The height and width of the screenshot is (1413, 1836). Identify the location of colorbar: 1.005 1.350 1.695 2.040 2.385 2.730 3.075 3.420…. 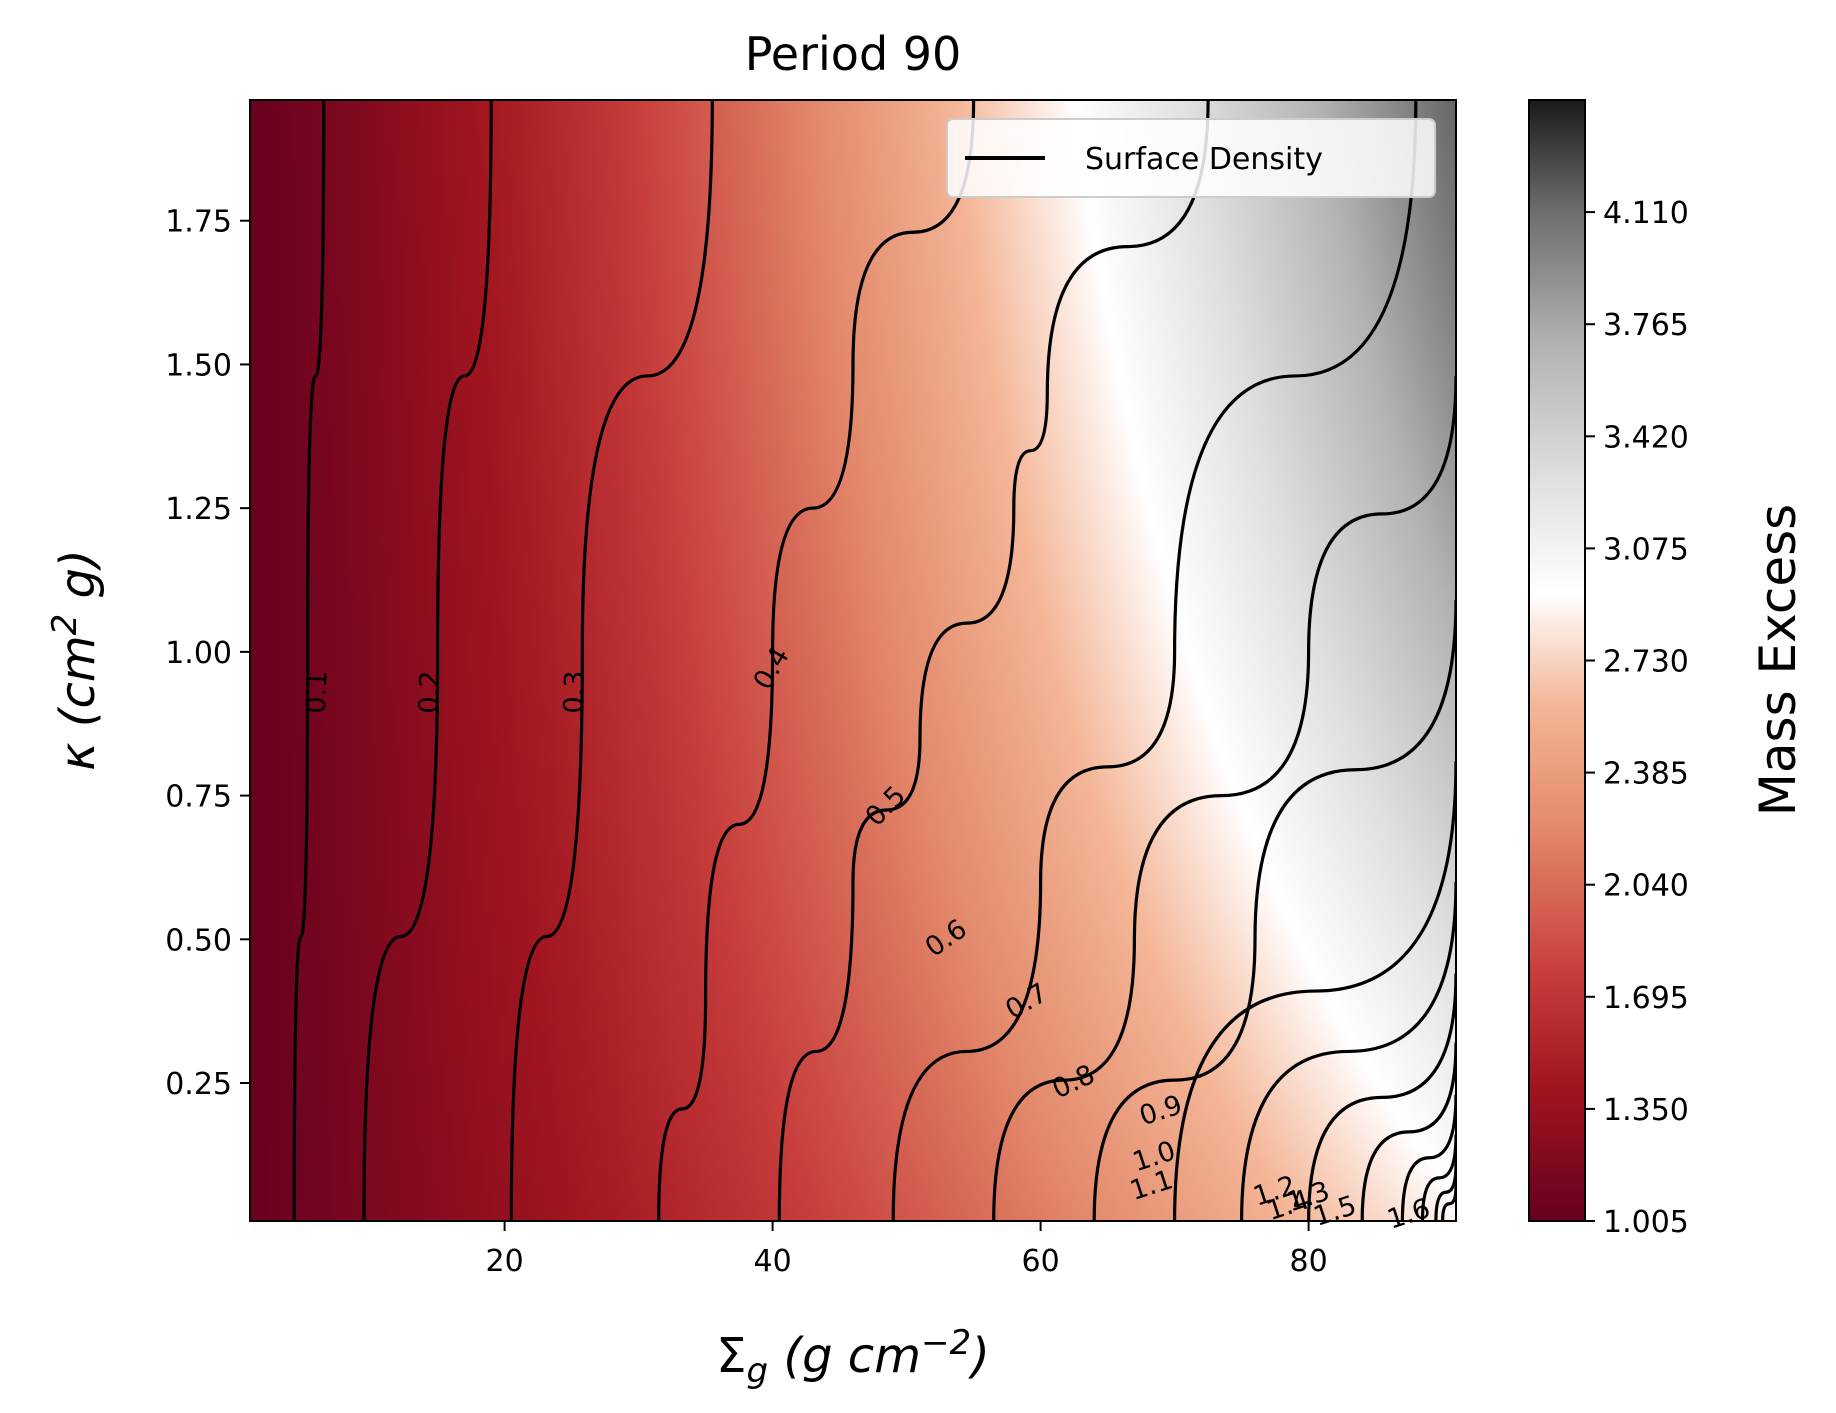
(1667, 669).